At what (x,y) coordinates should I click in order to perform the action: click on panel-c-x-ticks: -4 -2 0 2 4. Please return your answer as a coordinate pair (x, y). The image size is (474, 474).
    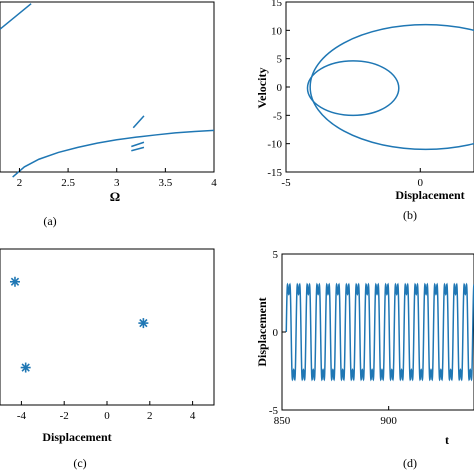
    Looking at the image, I should click on (106, 411).